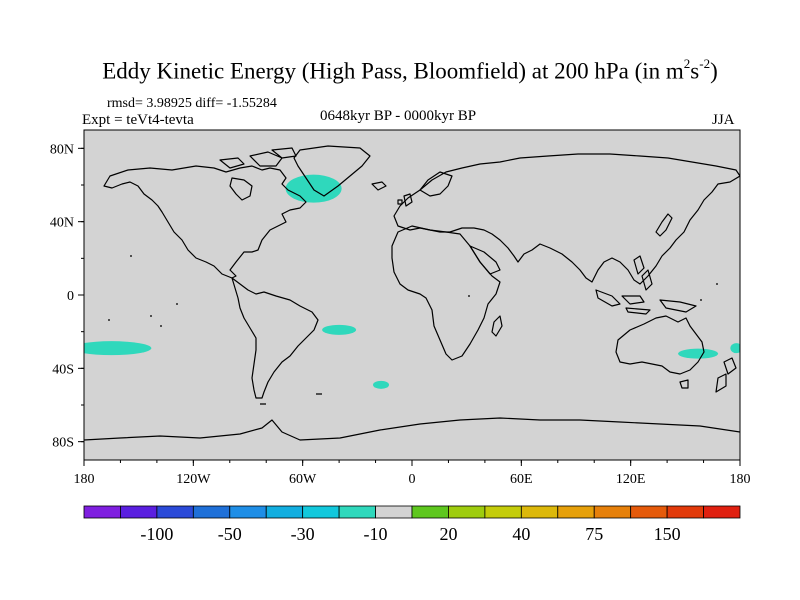  What do you see at coordinates (594, 534) in the screenshot?
I see `colorbar-label: 75` at bounding box center [594, 534].